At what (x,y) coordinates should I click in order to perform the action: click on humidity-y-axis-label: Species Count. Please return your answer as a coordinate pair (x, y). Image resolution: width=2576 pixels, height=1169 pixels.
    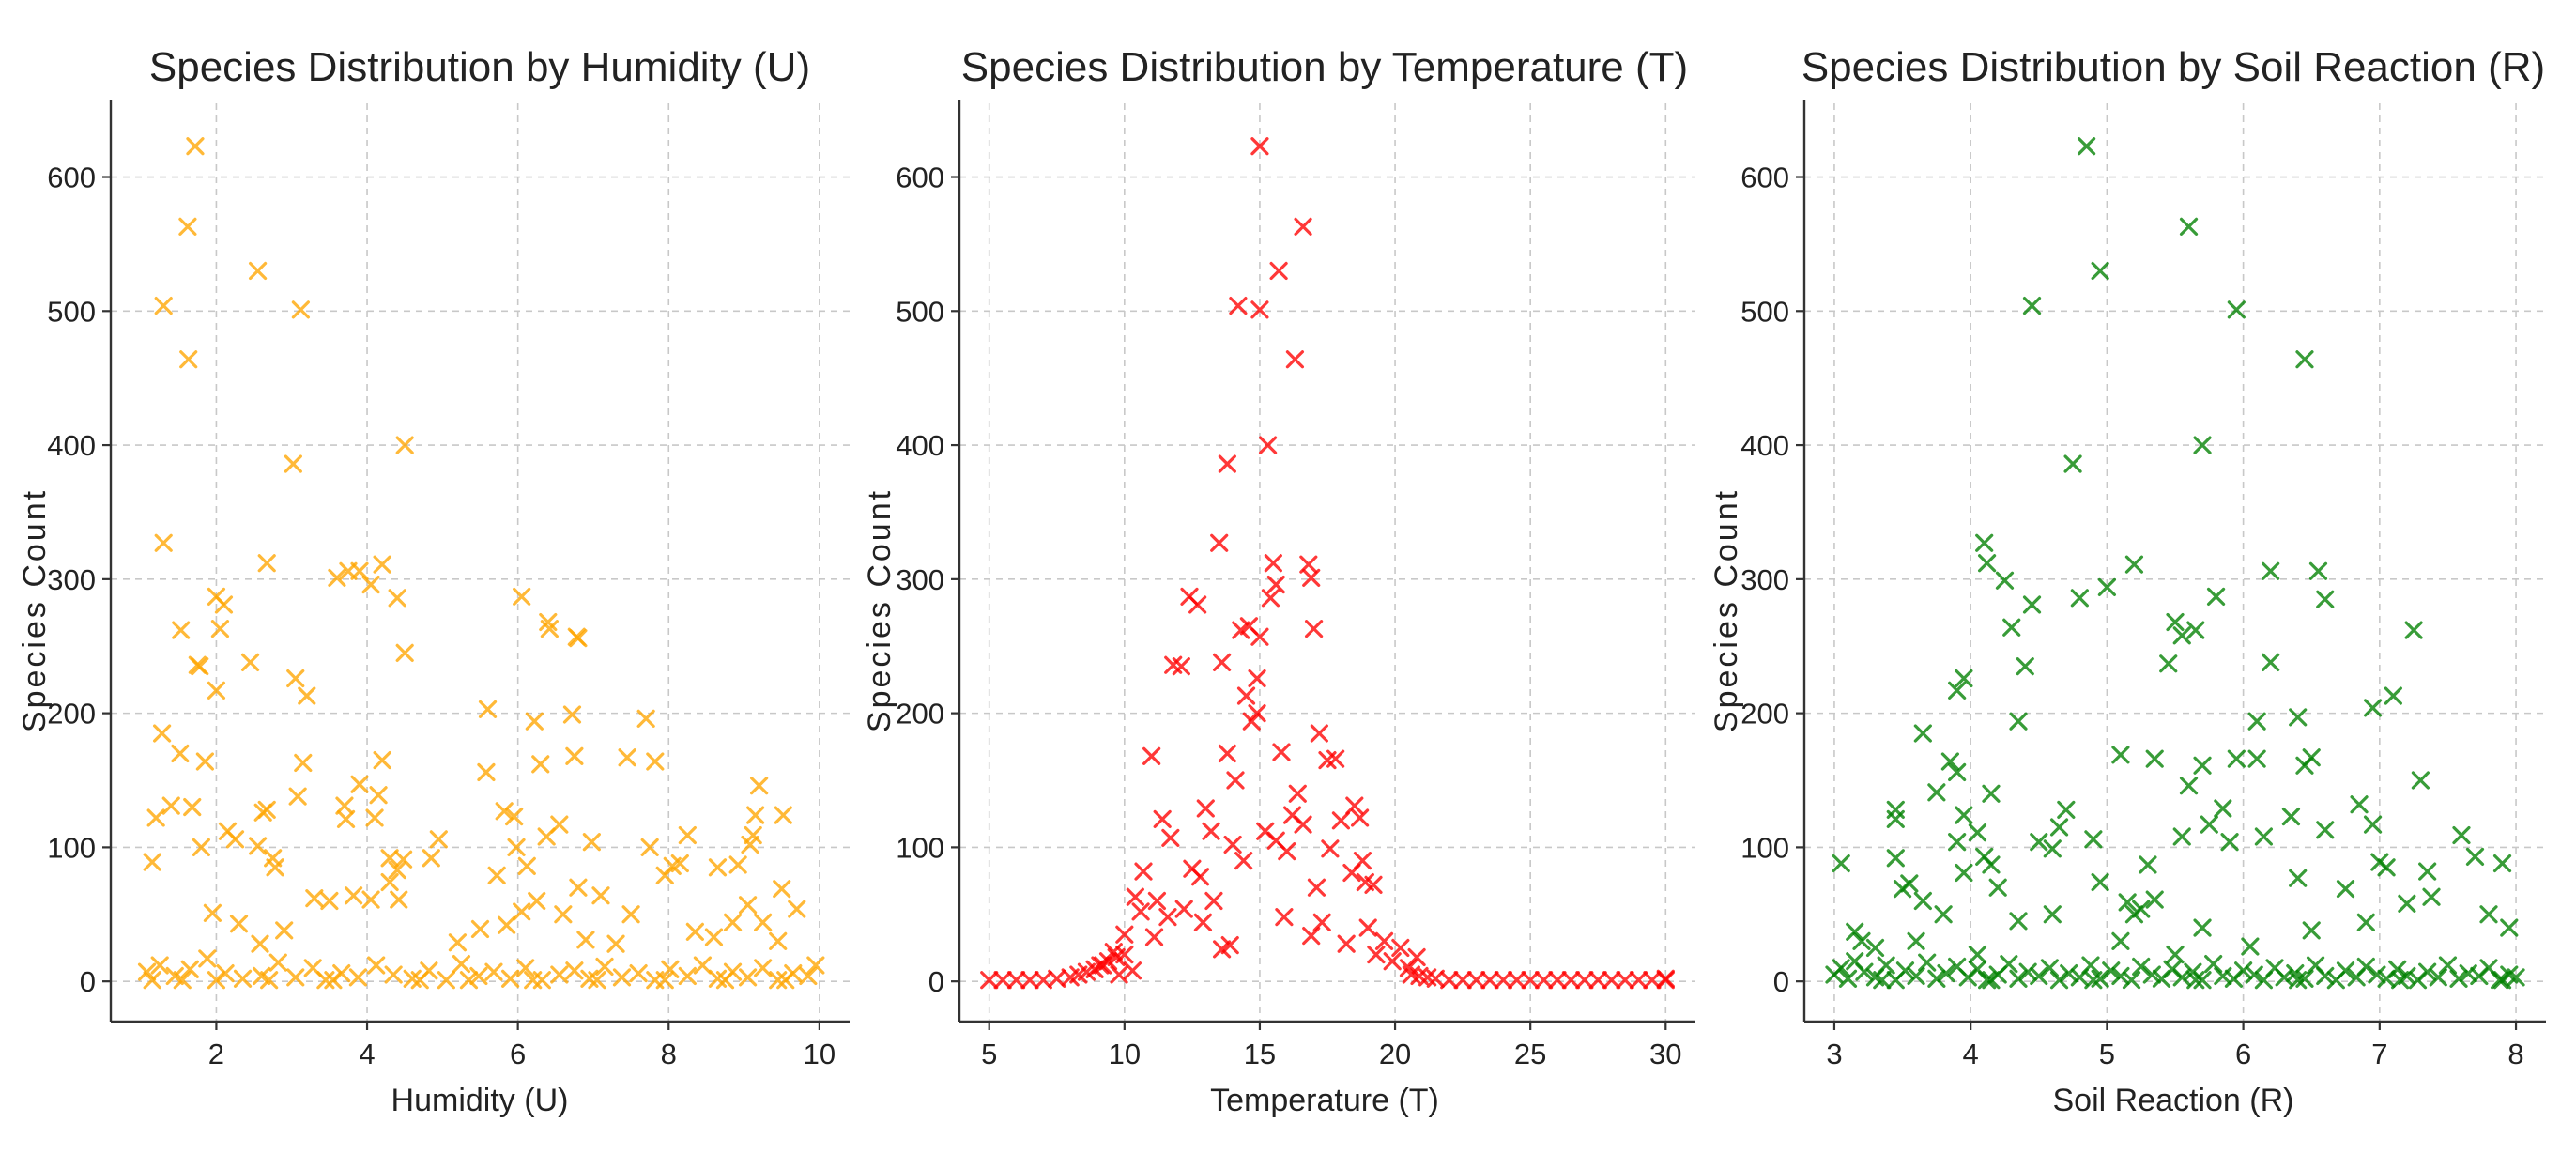
    Looking at the image, I should click on (35, 610).